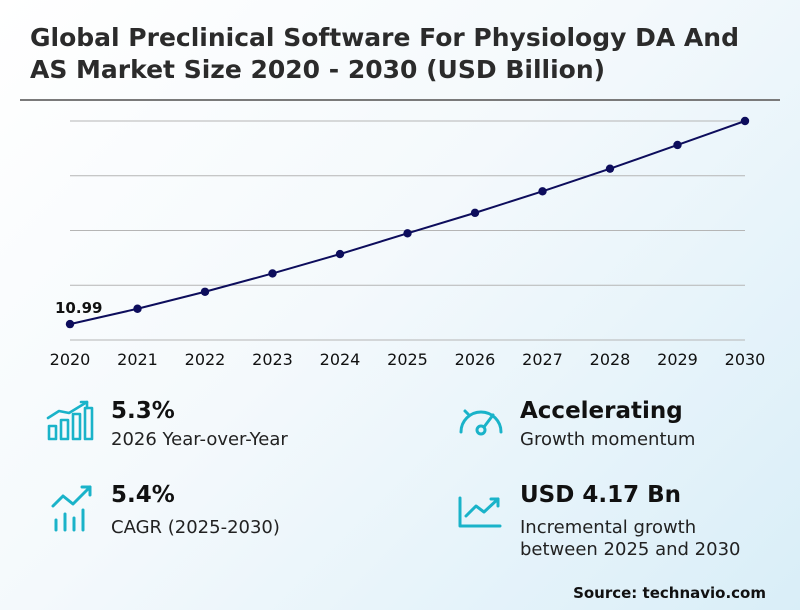 The height and width of the screenshot is (610, 800). I want to click on stat-cagr-value: 5.4%, so click(143, 495).